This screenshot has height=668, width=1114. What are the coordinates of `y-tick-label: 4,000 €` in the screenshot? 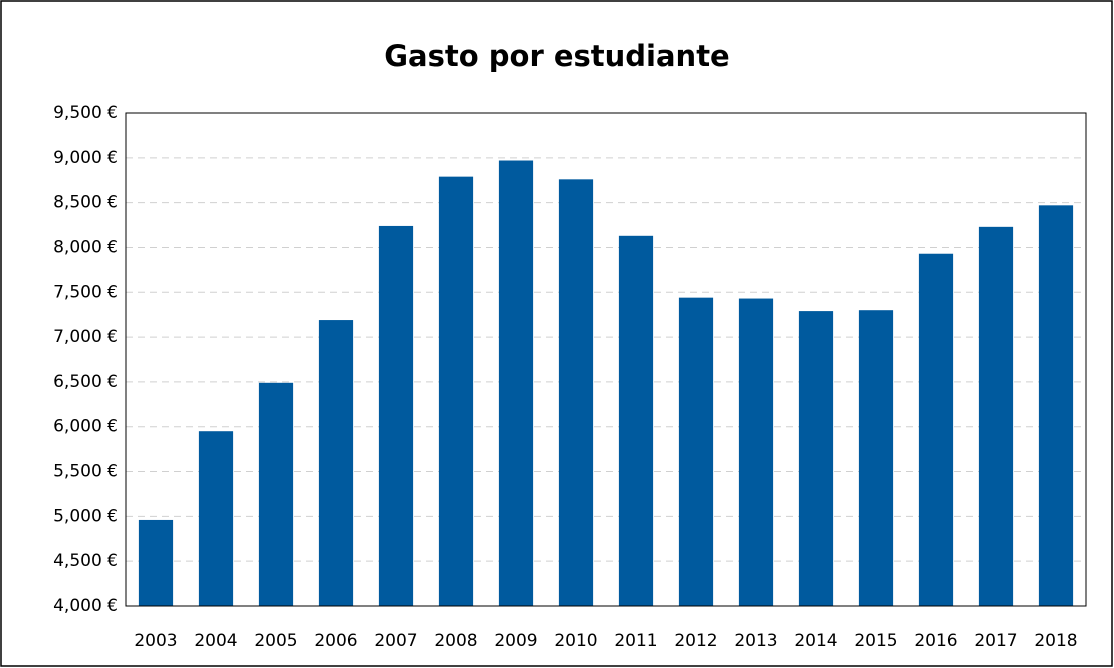 It's located at (85, 606).